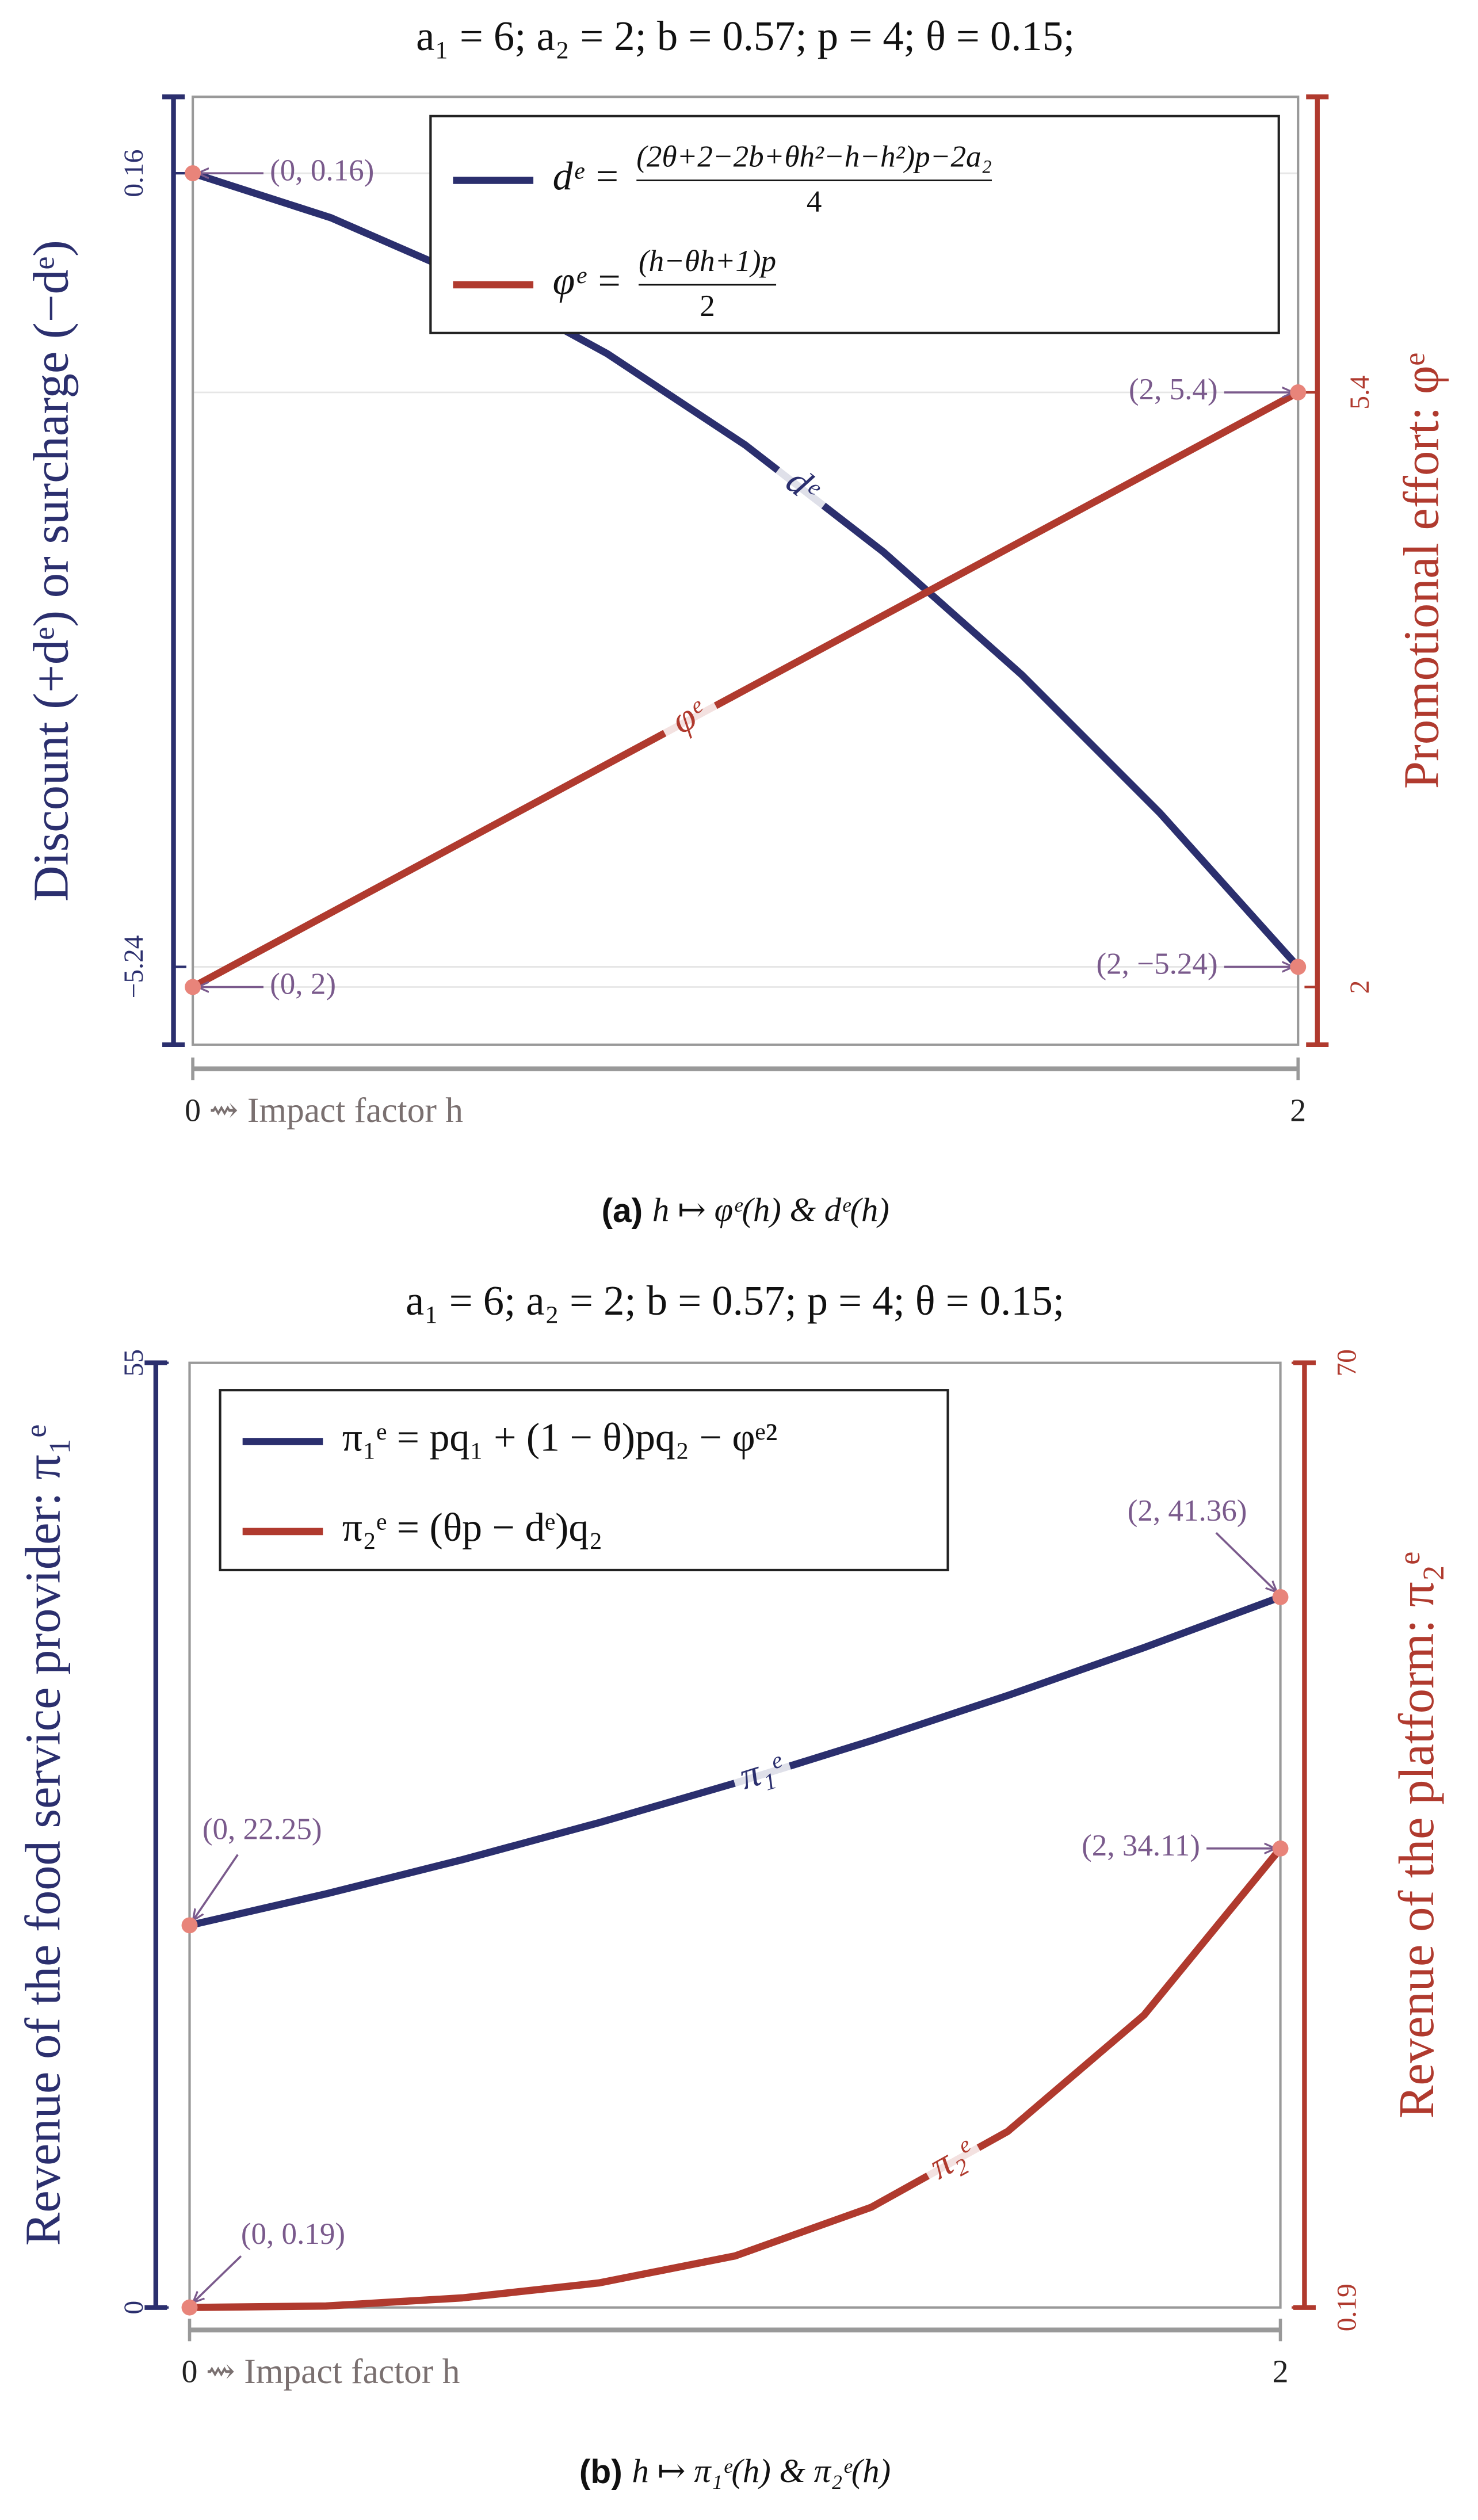 This screenshot has height=2520, width=1478. I want to click on legend-label: dᵉ =, so click(587, 177).